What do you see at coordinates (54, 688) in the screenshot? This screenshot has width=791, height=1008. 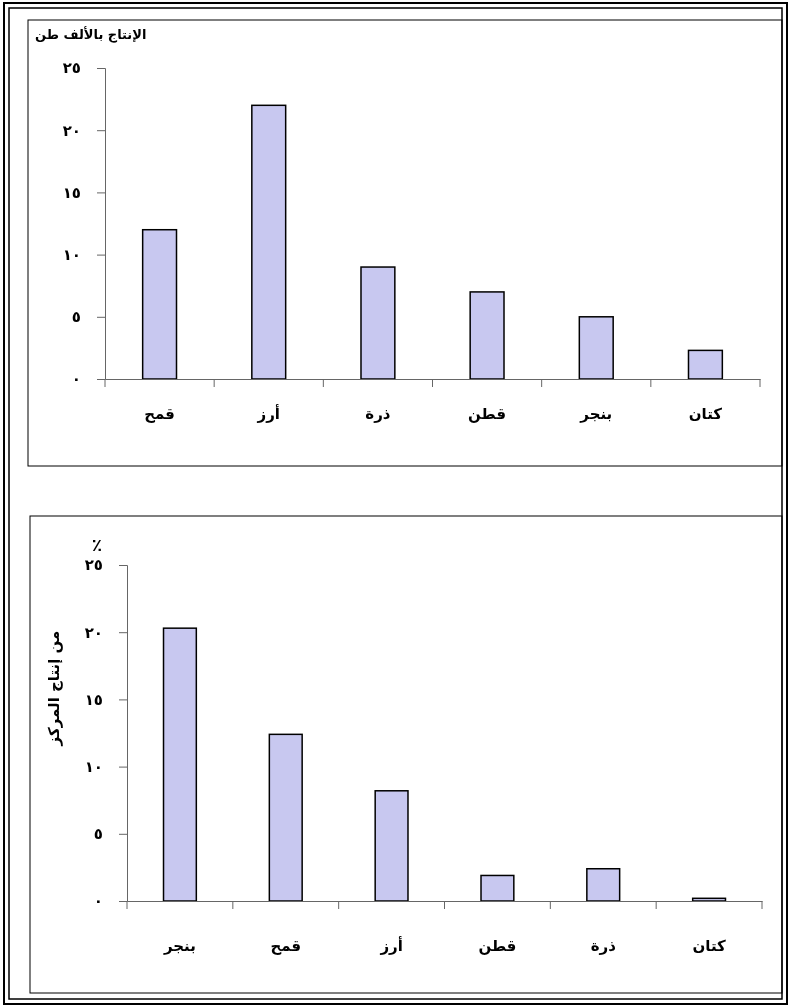 I see `y-axis-title: من إنتاج المركز` at bounding box center [54, 688].